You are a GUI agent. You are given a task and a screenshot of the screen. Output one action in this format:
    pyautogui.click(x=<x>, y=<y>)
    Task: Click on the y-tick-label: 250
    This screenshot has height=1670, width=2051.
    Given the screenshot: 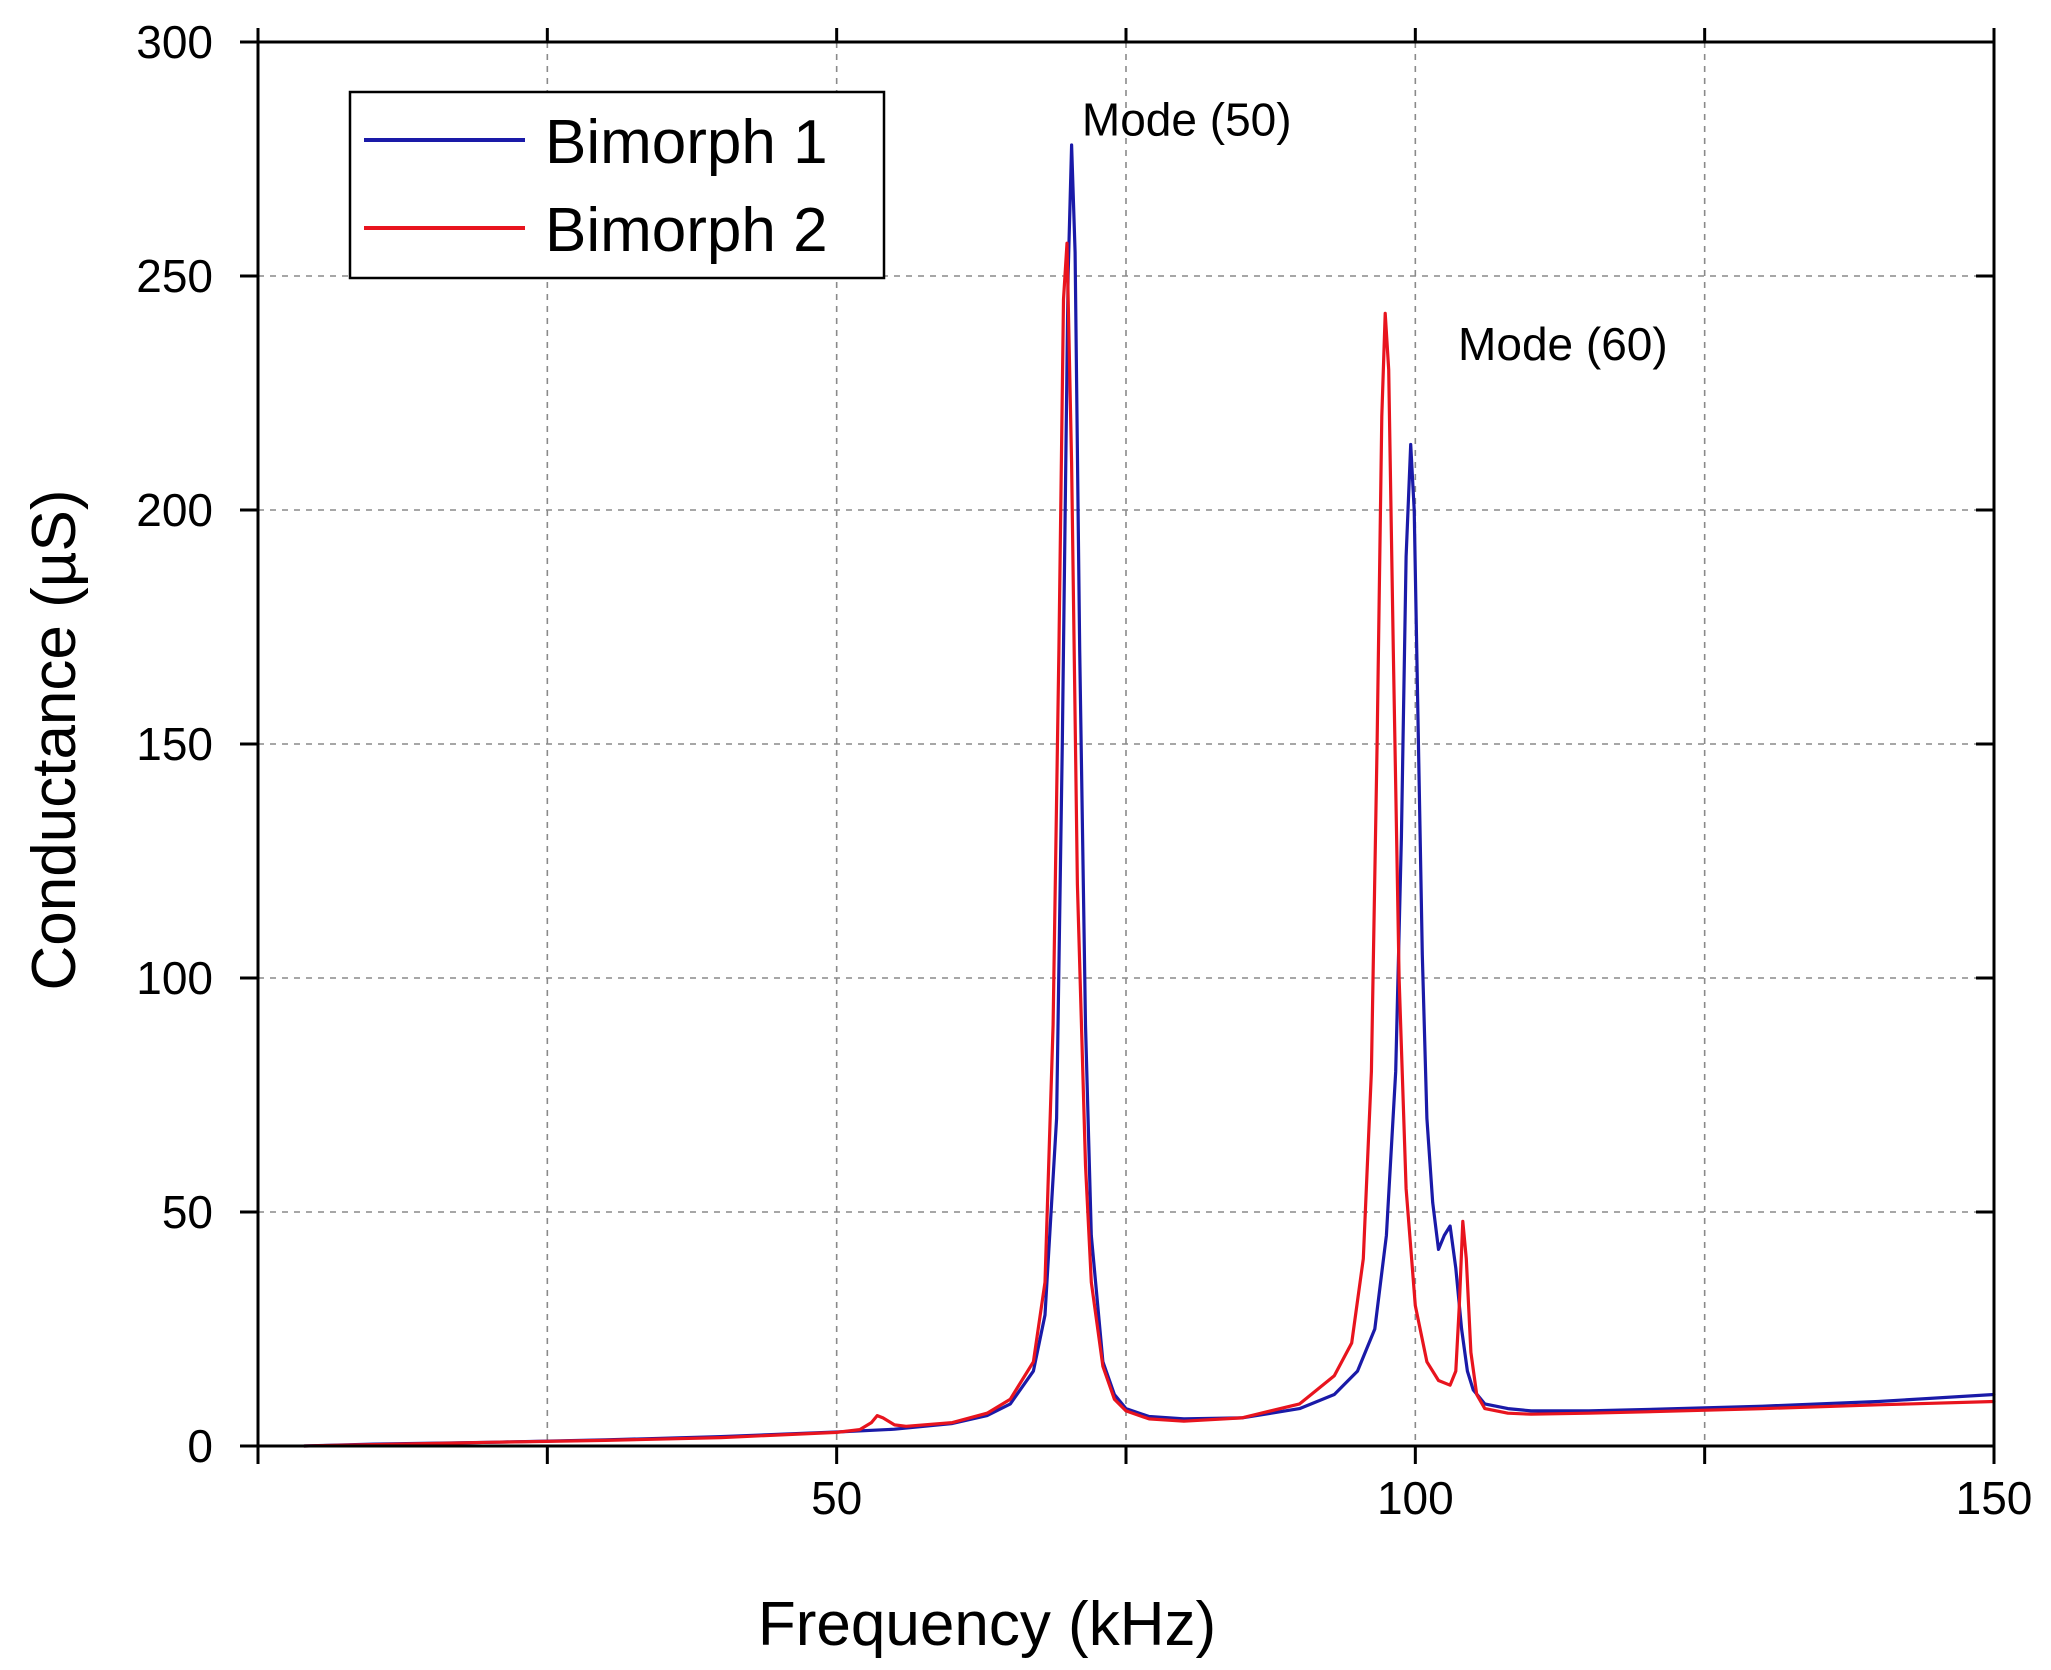 What is the action you would take?
    pyautogui.click(x=174, y=276)
    